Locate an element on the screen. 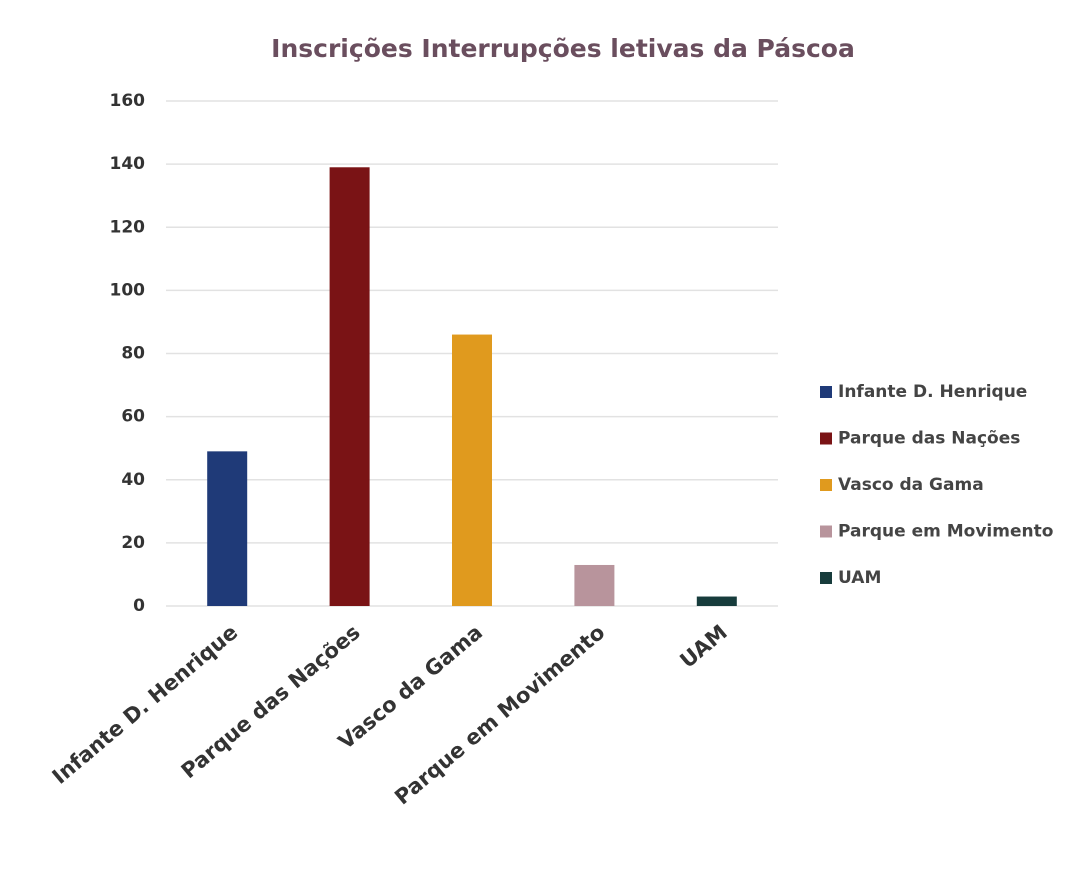 This screenshot has height=877, width=1091. y-tick-label: 80 is located at coordinates (133, 354).